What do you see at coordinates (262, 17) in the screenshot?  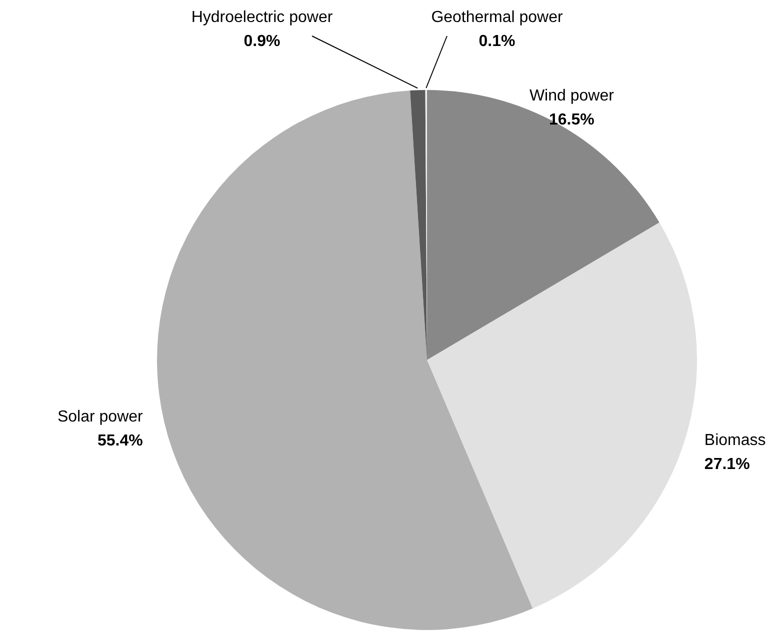 I see `slice-label: Hydroelectric power` at bounding box center [262, 17].